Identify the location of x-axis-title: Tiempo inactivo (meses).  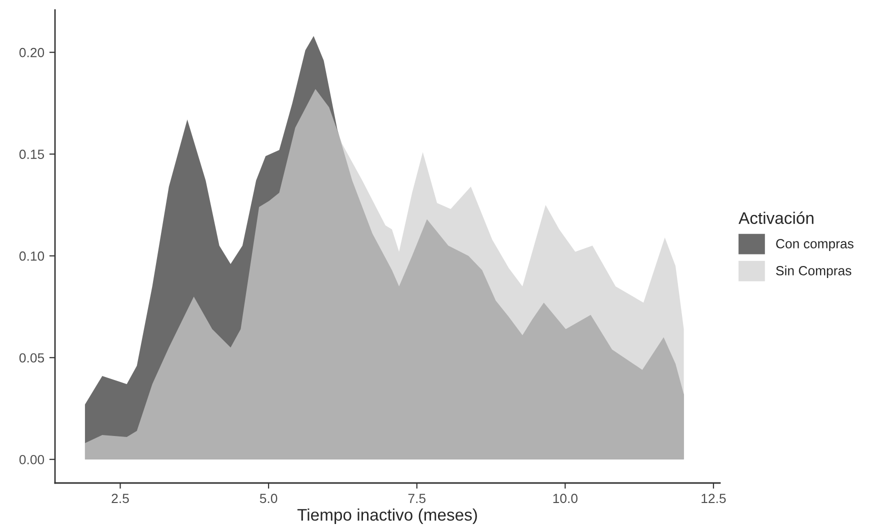
(387, 516).